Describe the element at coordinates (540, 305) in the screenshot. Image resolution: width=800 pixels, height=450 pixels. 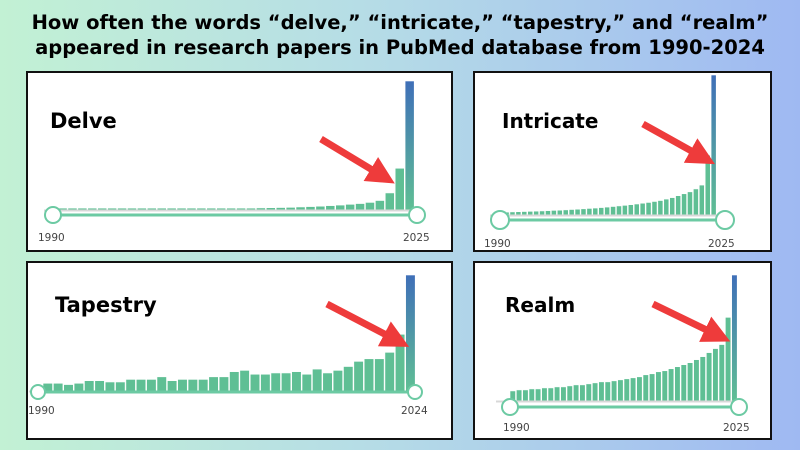
I see `chart-title-realm: Realm` at that location.